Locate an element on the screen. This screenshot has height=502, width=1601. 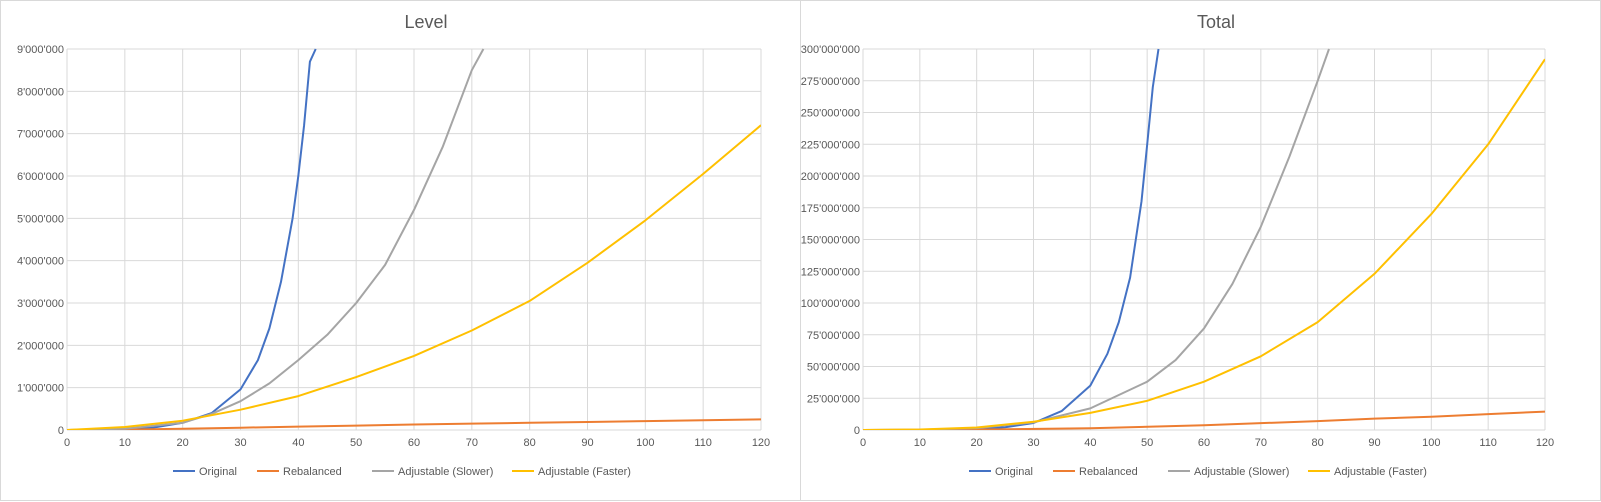
y-tick-label: 125'000'000 is located at coordinates (830, 272).